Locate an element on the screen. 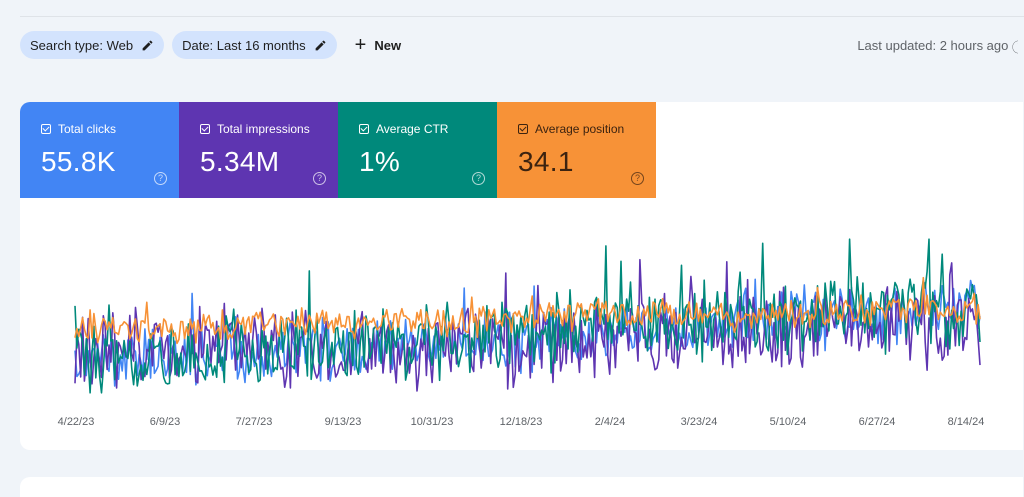 The width and height of the screenshot is (1024, 497). x-tick-label: 6/27/24 is located at coordinates (877, 422).